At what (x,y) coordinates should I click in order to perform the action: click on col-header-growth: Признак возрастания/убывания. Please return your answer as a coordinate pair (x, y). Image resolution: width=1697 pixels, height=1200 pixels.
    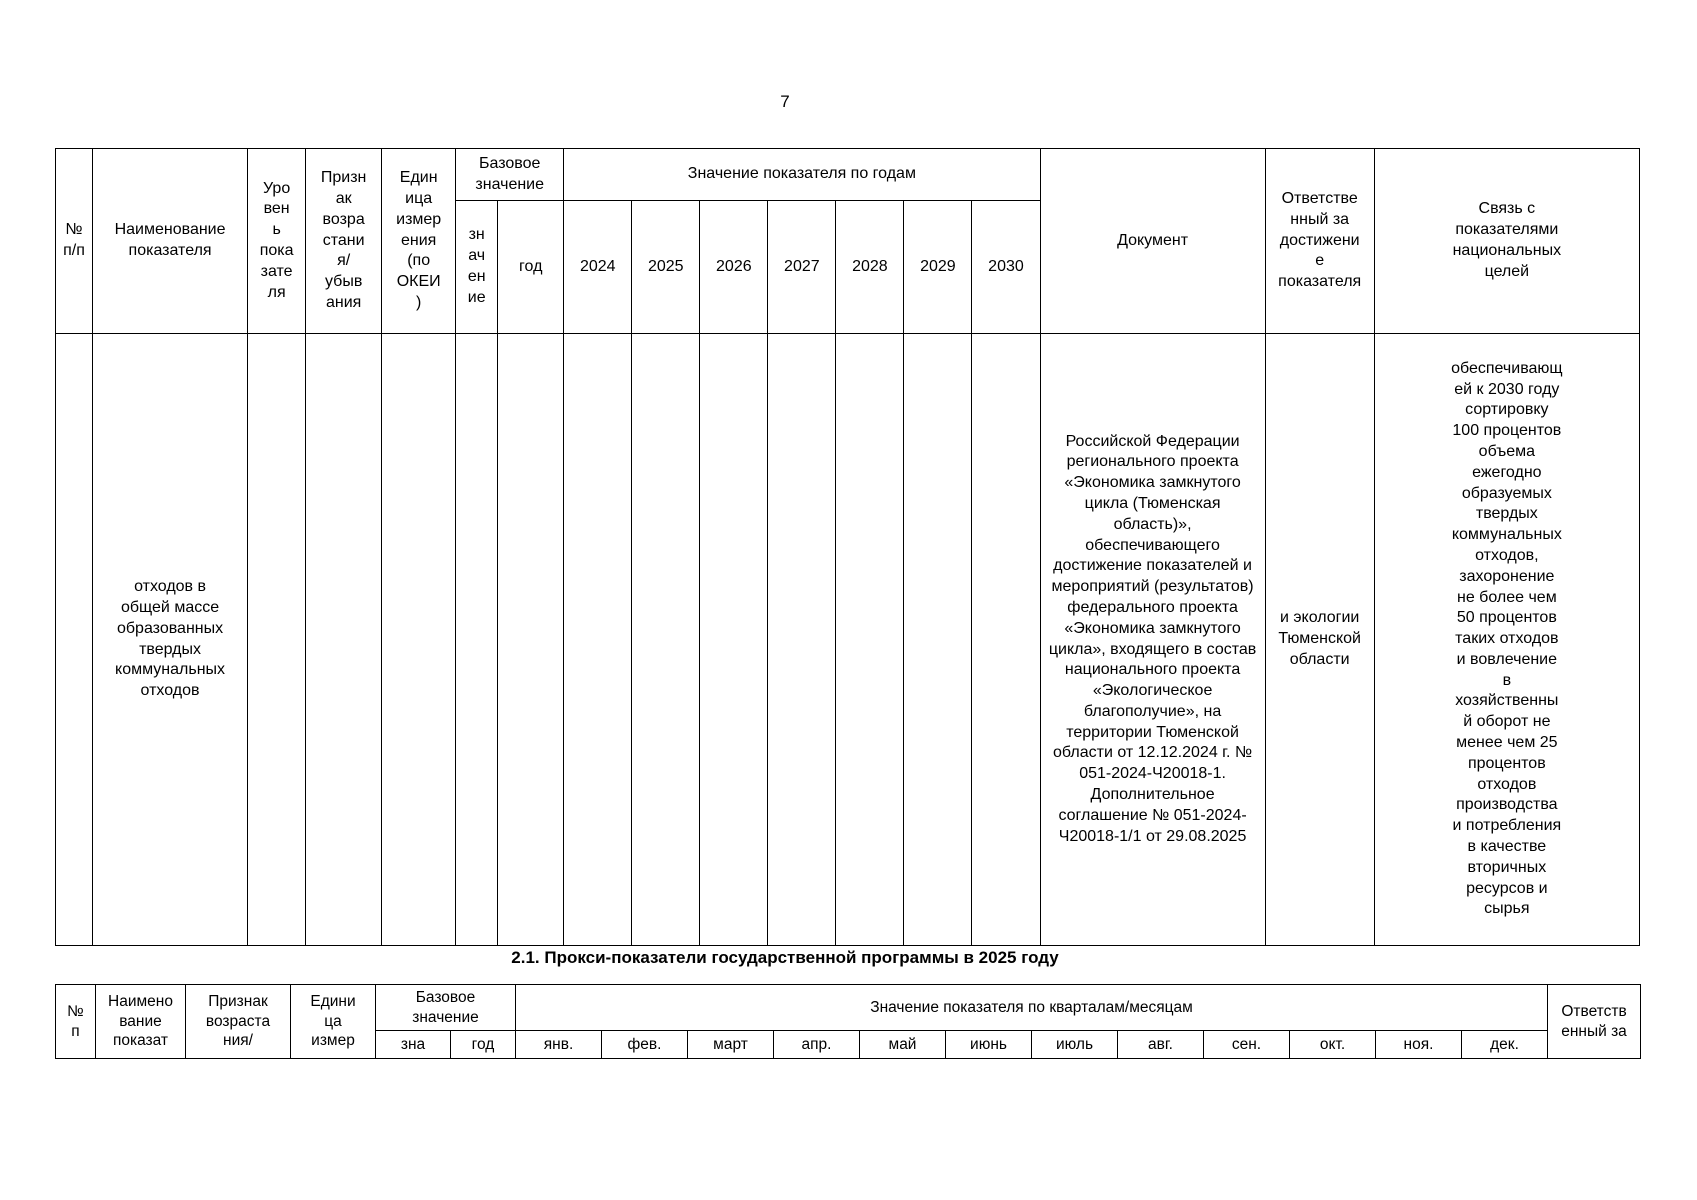
    Looking at the image, I should click on (344, 241).